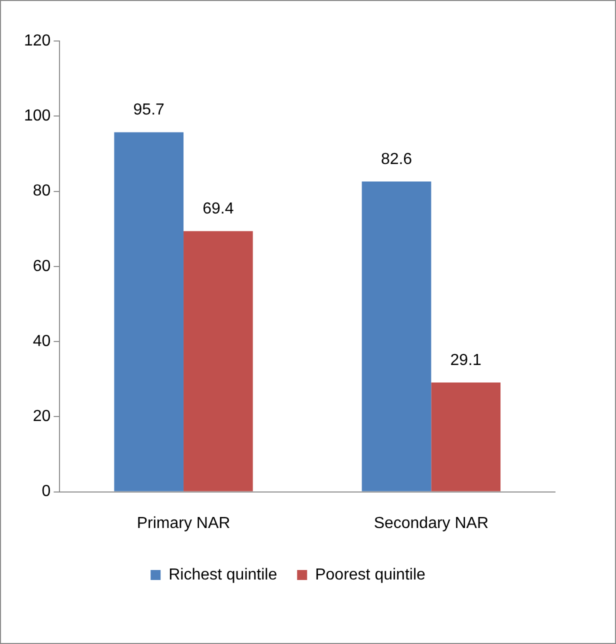  What do you see at coordinates (149, 110) in the screenshot?
I see `data-label: 95.7` at bounding box center [149, 110].